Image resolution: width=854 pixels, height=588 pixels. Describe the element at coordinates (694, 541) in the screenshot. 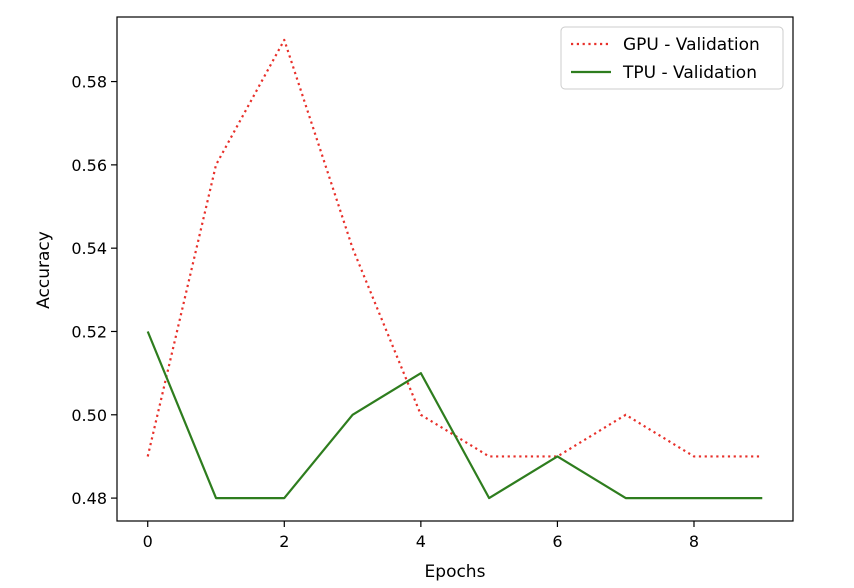

I see `x-tick-label: 8` at that location.